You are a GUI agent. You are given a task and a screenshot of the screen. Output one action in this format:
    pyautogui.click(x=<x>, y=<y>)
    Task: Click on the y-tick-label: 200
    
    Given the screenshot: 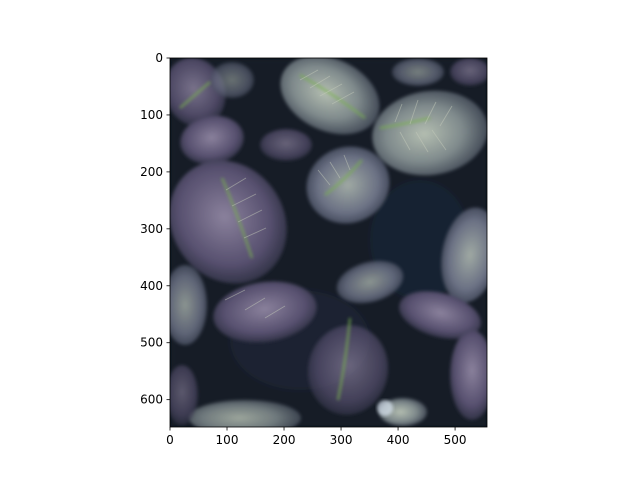 What is the action you would take?
    pyautogui.click(x=151, y=172)
    